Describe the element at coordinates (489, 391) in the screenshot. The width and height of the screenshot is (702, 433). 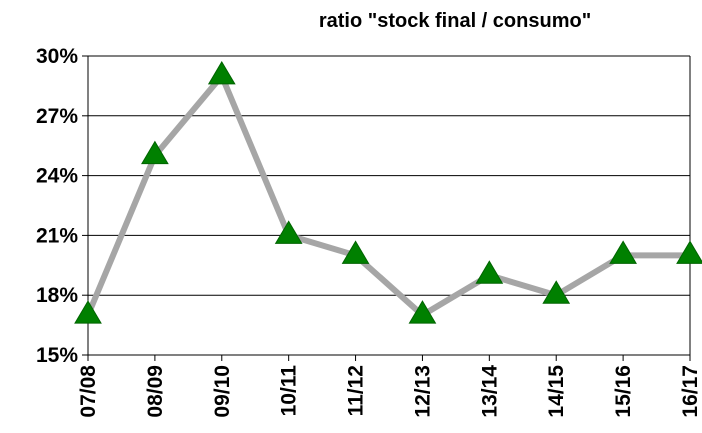
I see `x-tick-label-6: 13/14` at that location.